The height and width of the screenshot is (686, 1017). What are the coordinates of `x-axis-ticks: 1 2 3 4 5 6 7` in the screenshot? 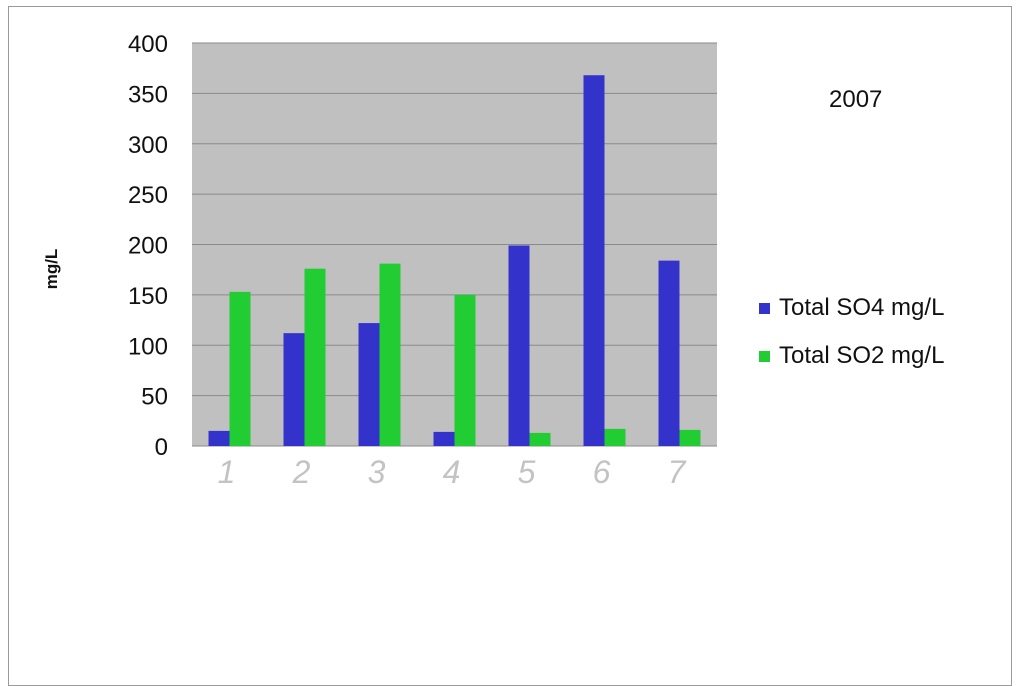 It's located at (452, 472).